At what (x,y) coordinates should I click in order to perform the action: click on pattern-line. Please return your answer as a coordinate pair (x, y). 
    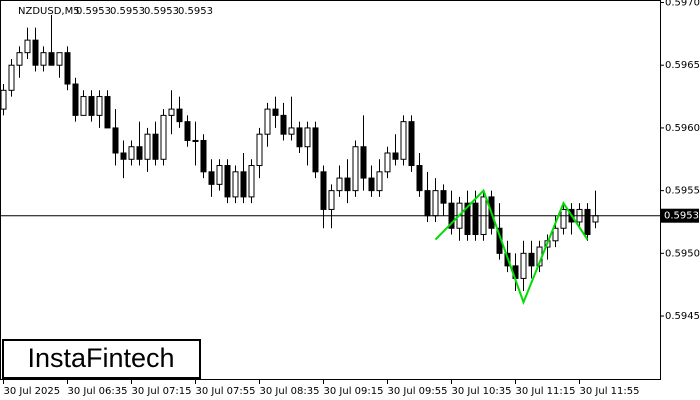
    Looking at the image, I should click on (511, 247).